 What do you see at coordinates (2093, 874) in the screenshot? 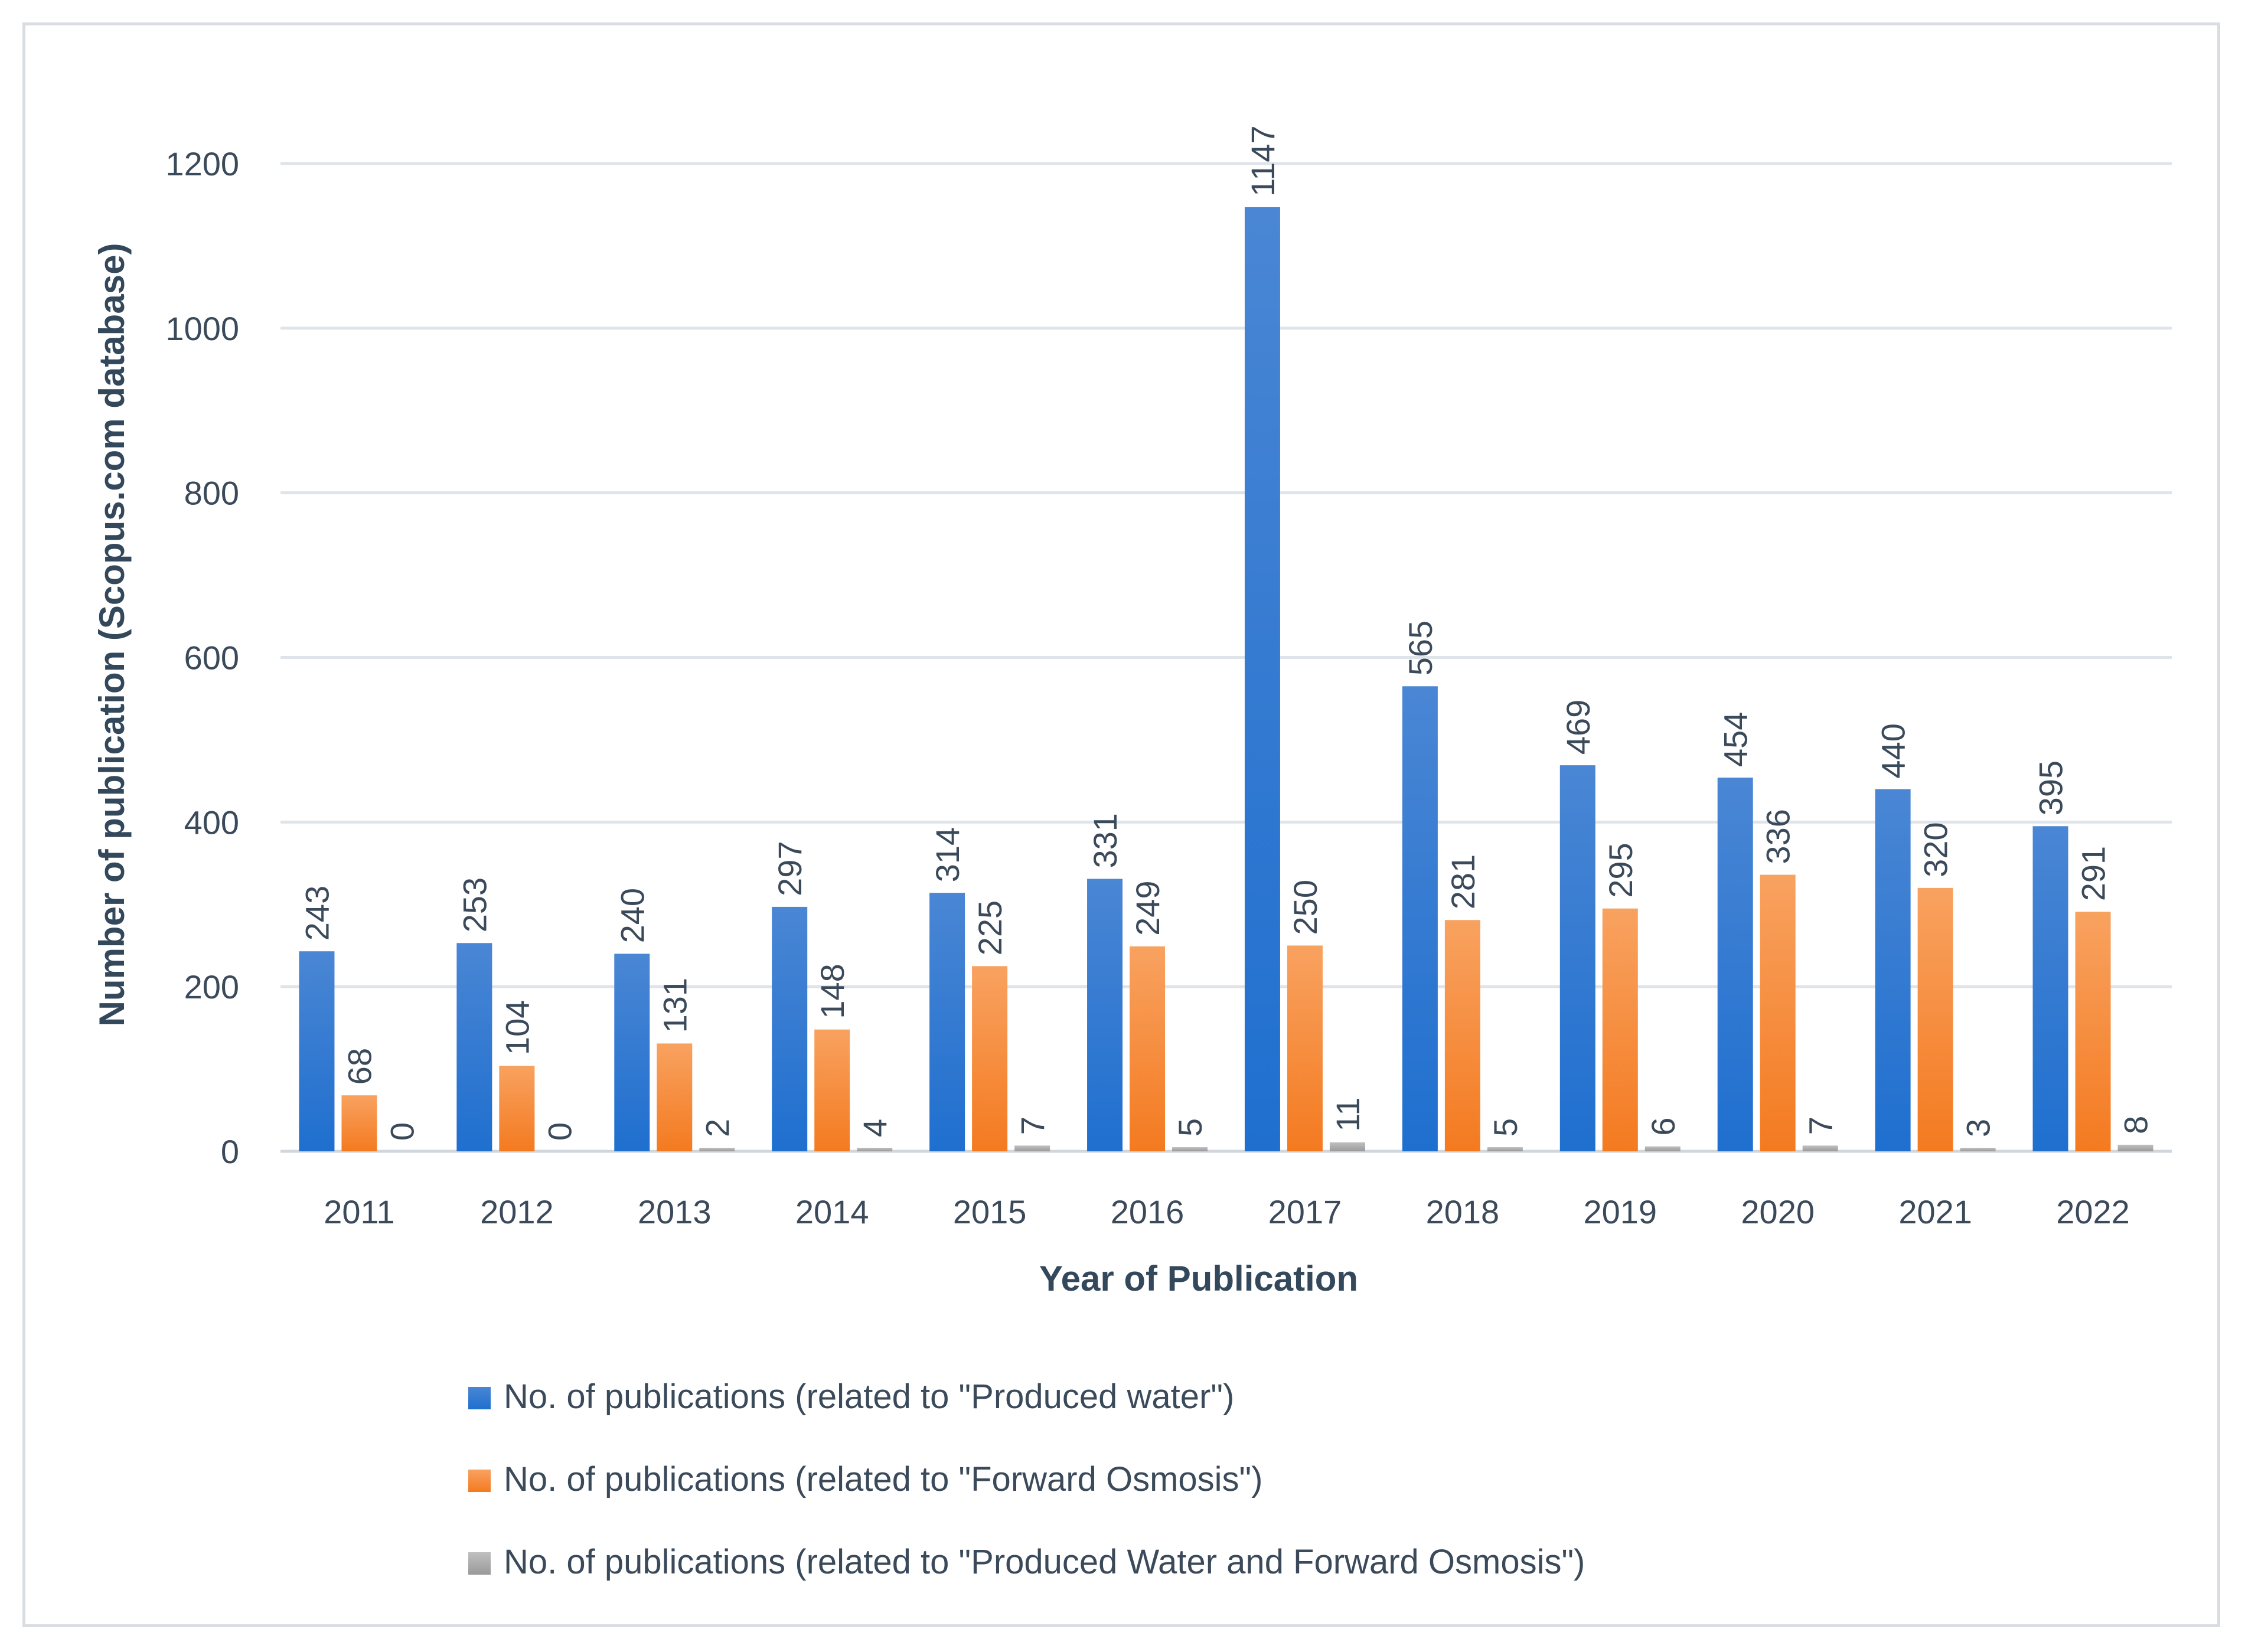
I see `data-label-series-2-2022: 291` at bounding box center [2093, 874].